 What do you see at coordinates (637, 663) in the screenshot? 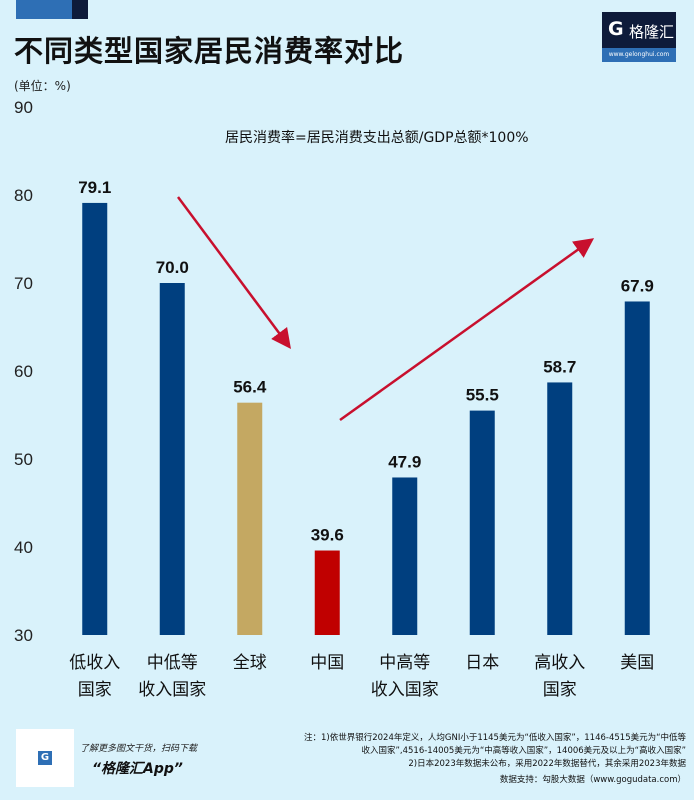
I see `x-tick-label: 美国` at bounding box center [637, 663].